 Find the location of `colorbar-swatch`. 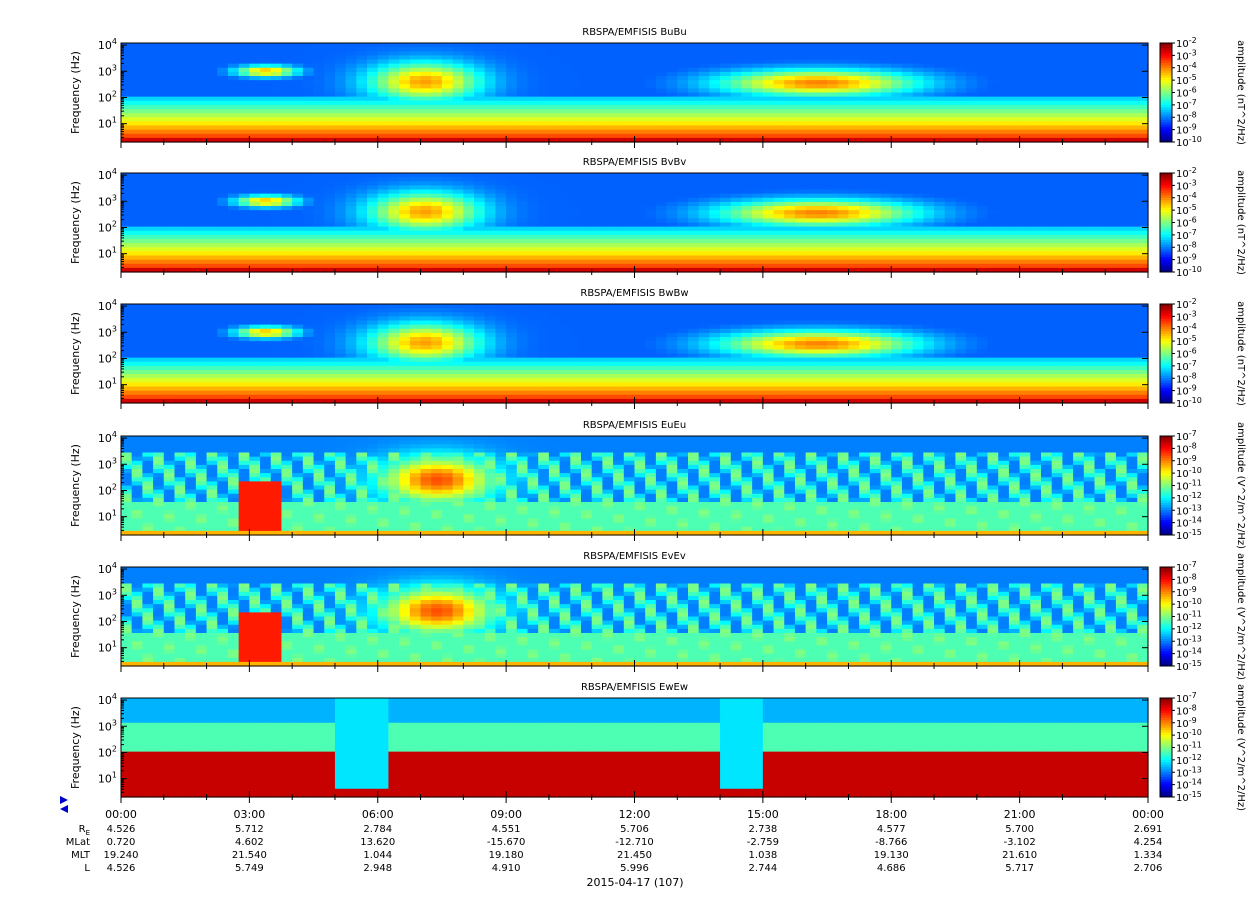

colorbar-swatch is located at coordinates (1166, 106).